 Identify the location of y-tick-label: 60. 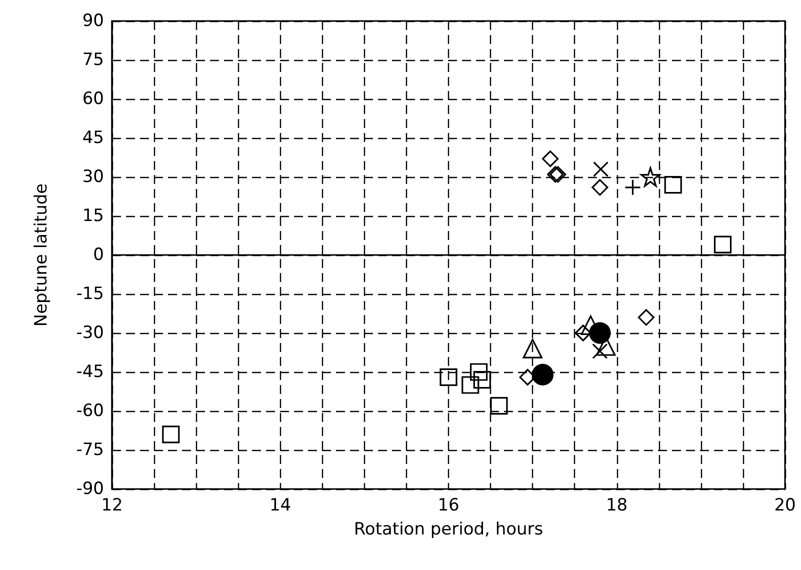
(93, 99).